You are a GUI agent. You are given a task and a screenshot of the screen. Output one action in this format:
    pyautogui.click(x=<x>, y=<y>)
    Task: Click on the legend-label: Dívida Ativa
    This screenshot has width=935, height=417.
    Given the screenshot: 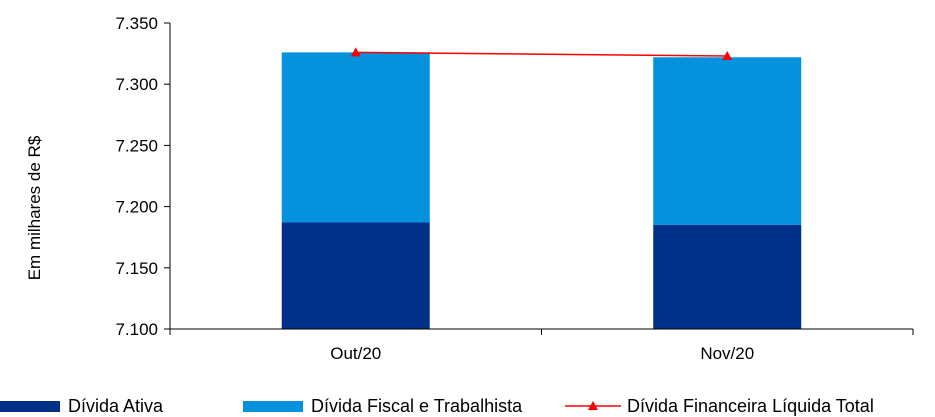 What is the action you would take?
    pyautogui.click(x=116, y=406)
    